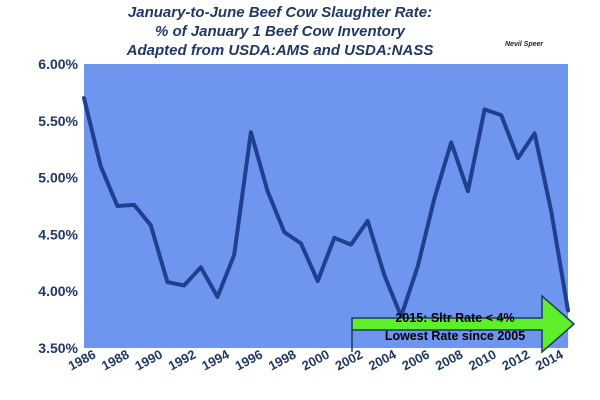 The width and height of the screenshot is (600, 400). Describe the element at coordinates (449, 360) in the screenshot. I see `x-tick-label: 2008` at that location.